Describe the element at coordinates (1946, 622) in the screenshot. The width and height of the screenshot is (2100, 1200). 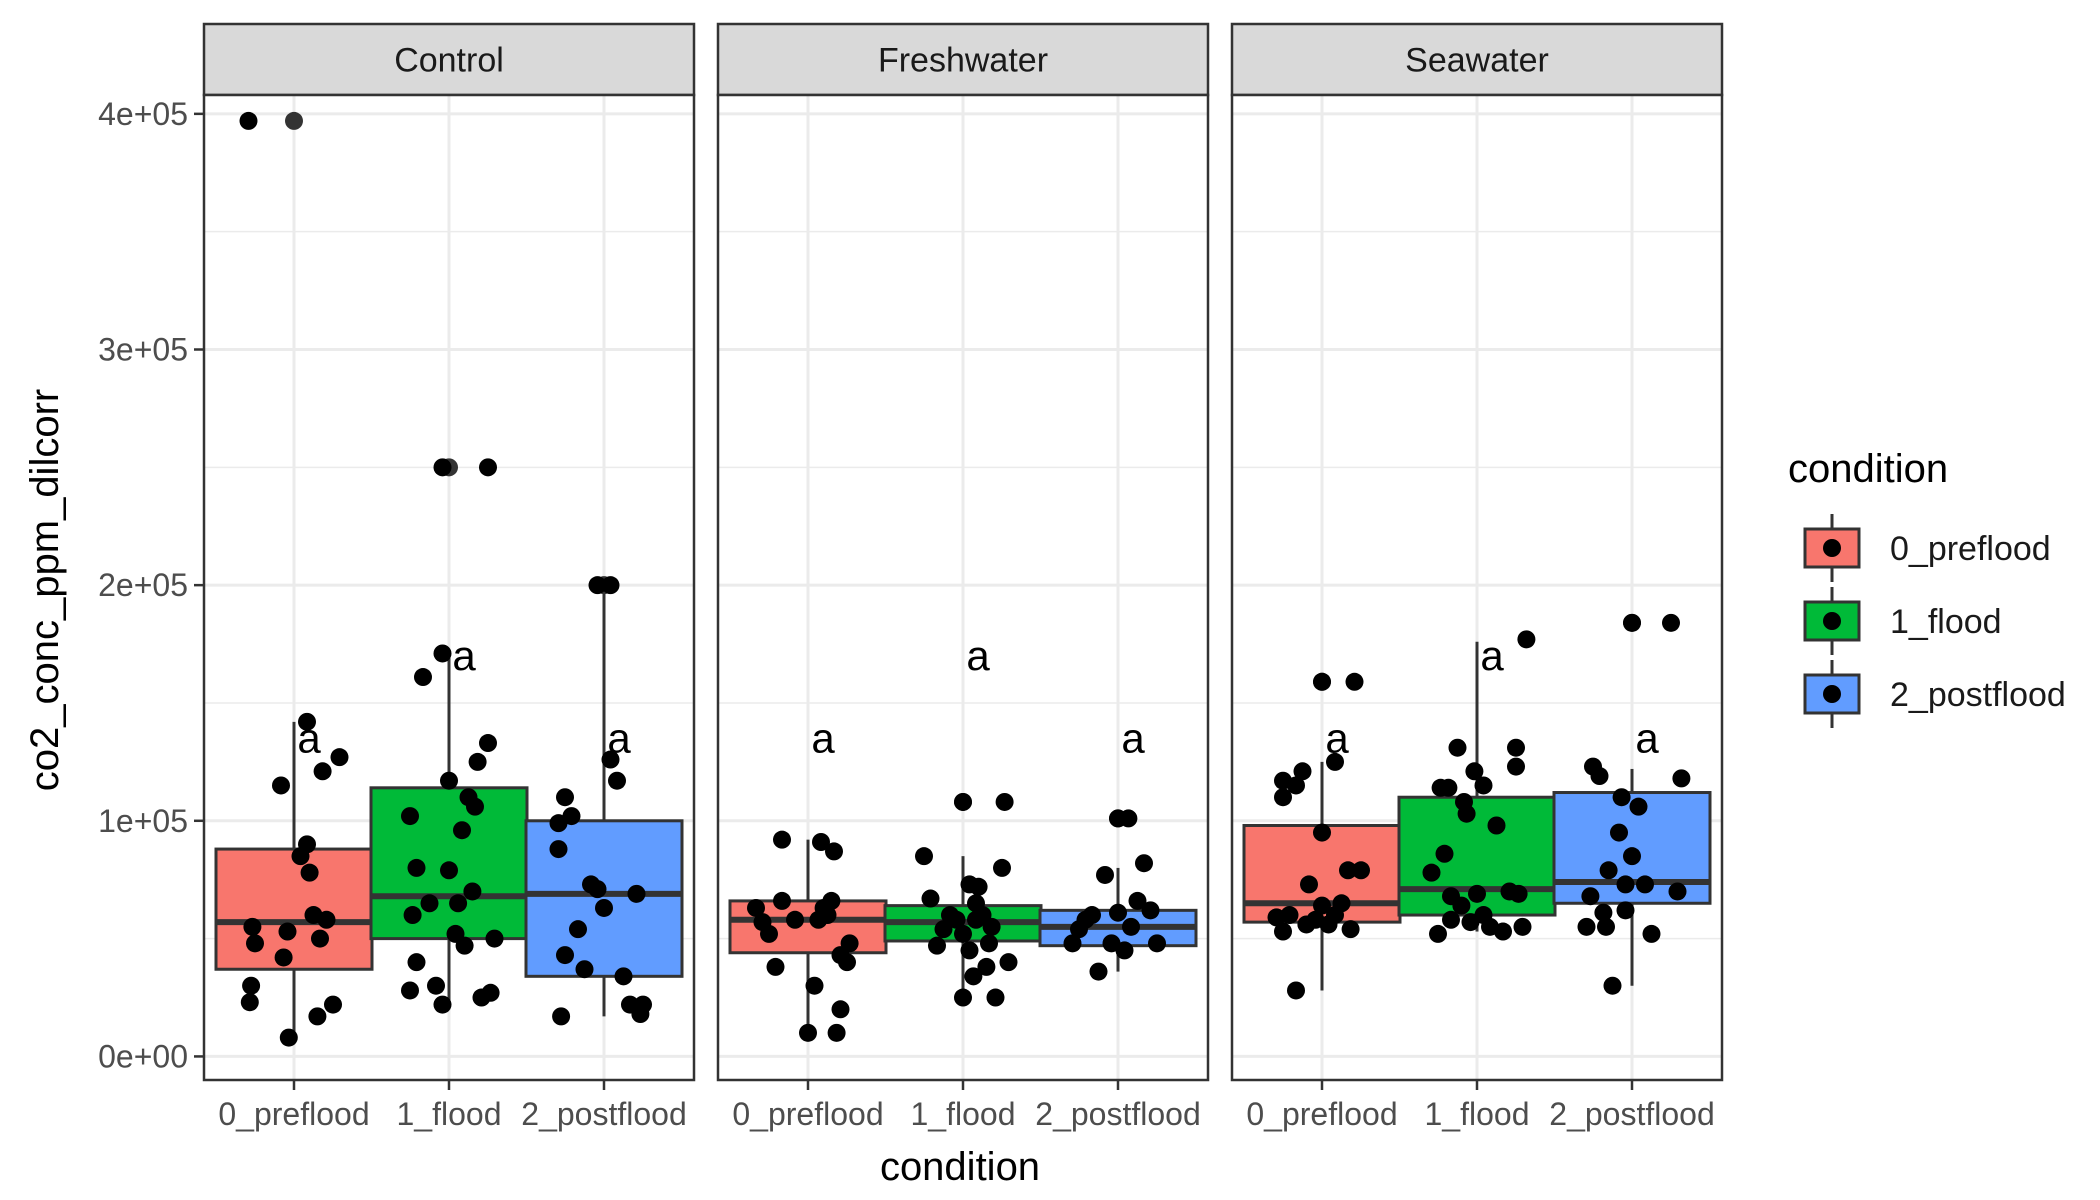
I see `legend-entry-label: 1_flood` at that location.